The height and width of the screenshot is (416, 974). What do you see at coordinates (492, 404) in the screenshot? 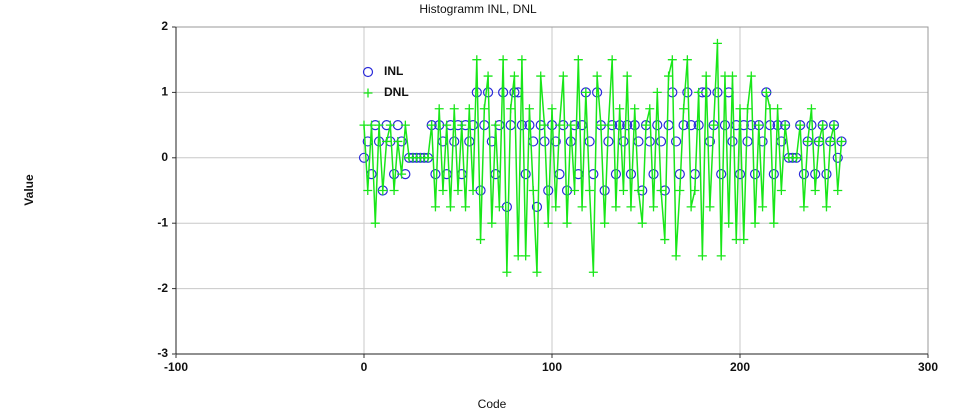
I see `x-axis-label: Code` at bounding box center [492, 404].